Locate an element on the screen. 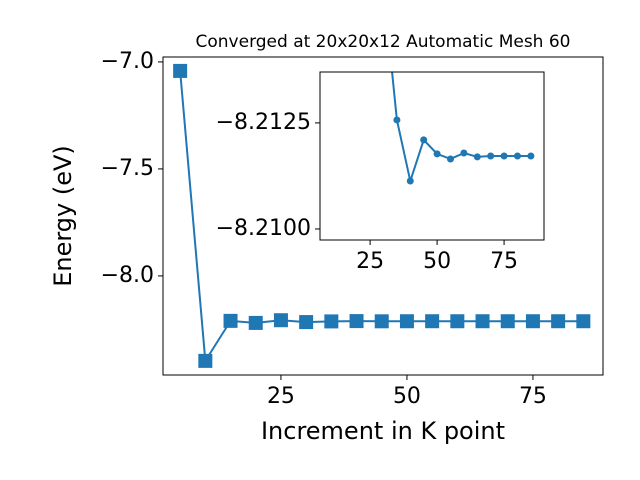 The image size is (640, 480). plot-group is located at coordinates (463, 128).